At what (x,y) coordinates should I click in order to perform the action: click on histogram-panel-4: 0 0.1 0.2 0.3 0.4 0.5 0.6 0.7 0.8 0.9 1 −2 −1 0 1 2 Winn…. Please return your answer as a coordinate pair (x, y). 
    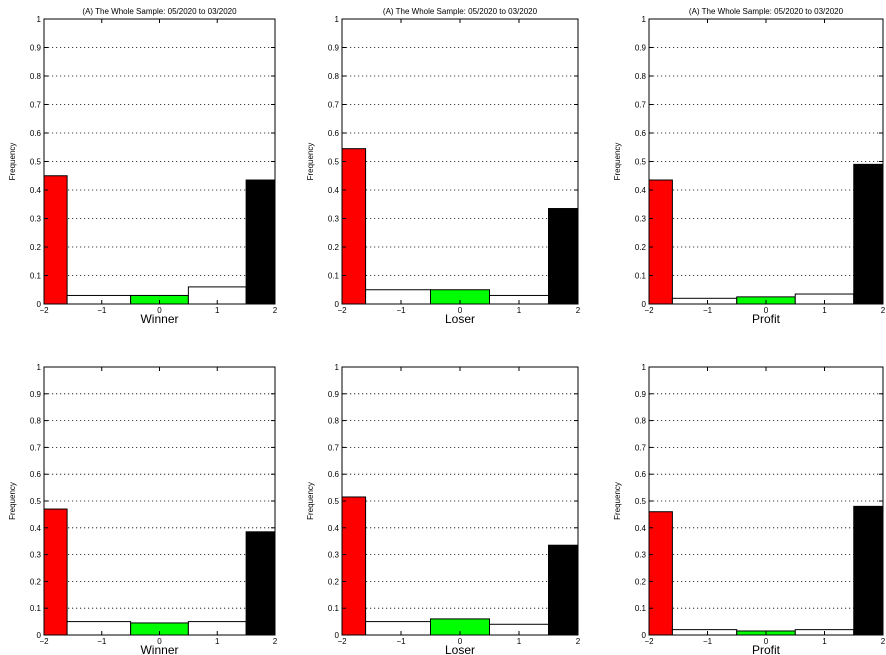
    Looking at the image, I should click on (143, 509).